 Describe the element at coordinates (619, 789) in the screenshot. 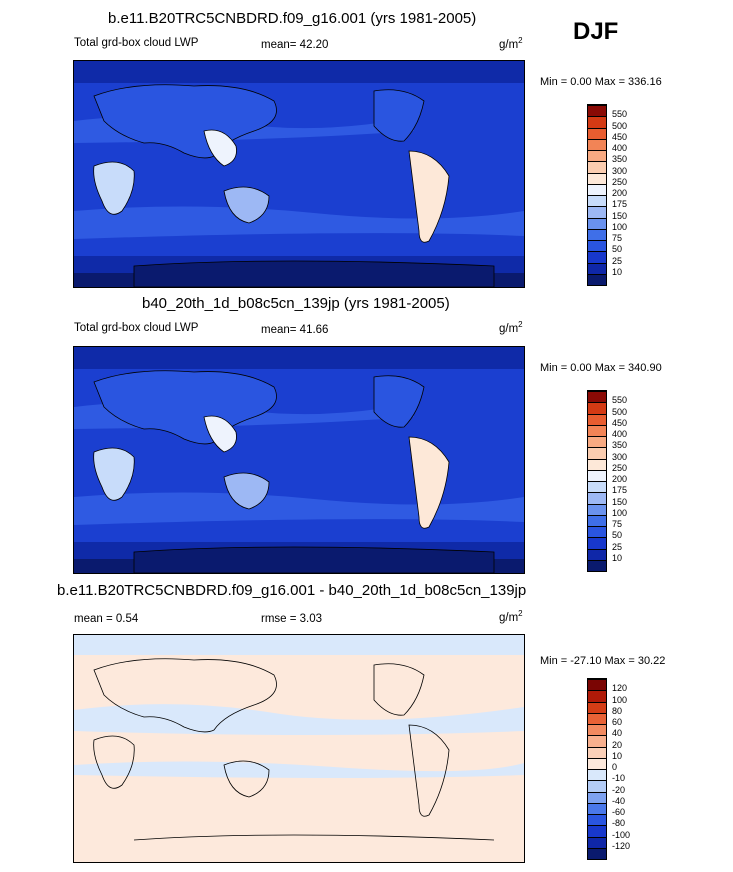

I see `colorbar-tick-label: -20` at that location.